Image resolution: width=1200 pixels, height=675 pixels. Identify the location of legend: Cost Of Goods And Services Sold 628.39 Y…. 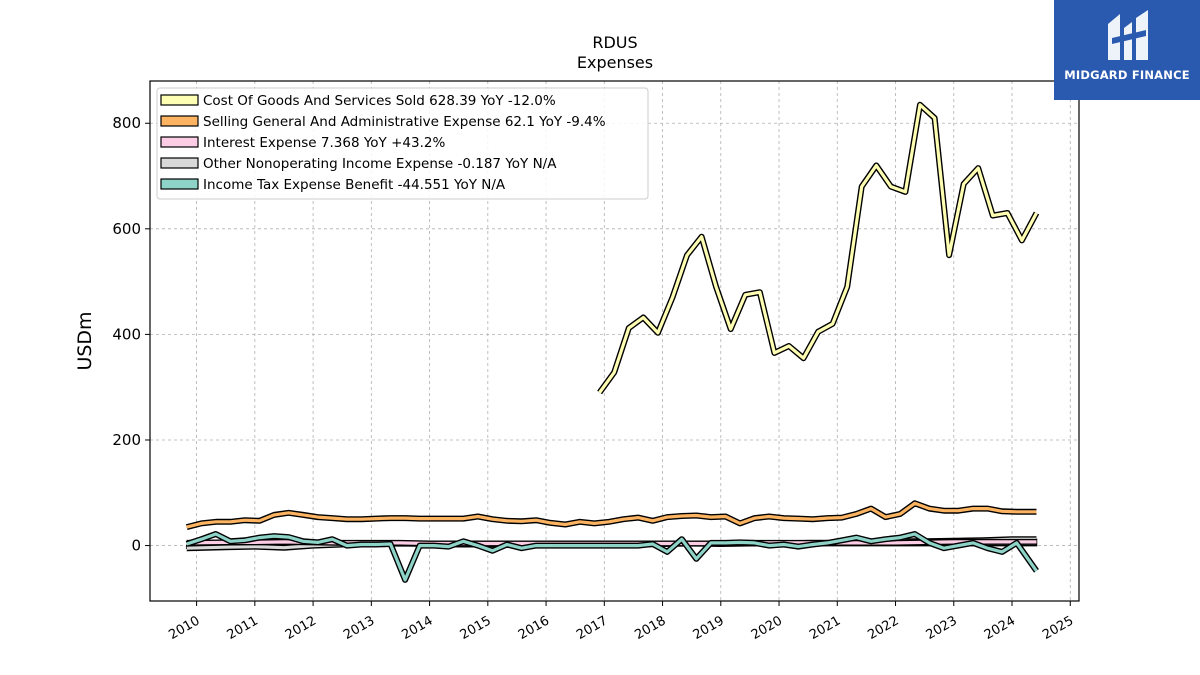
(402, 143).